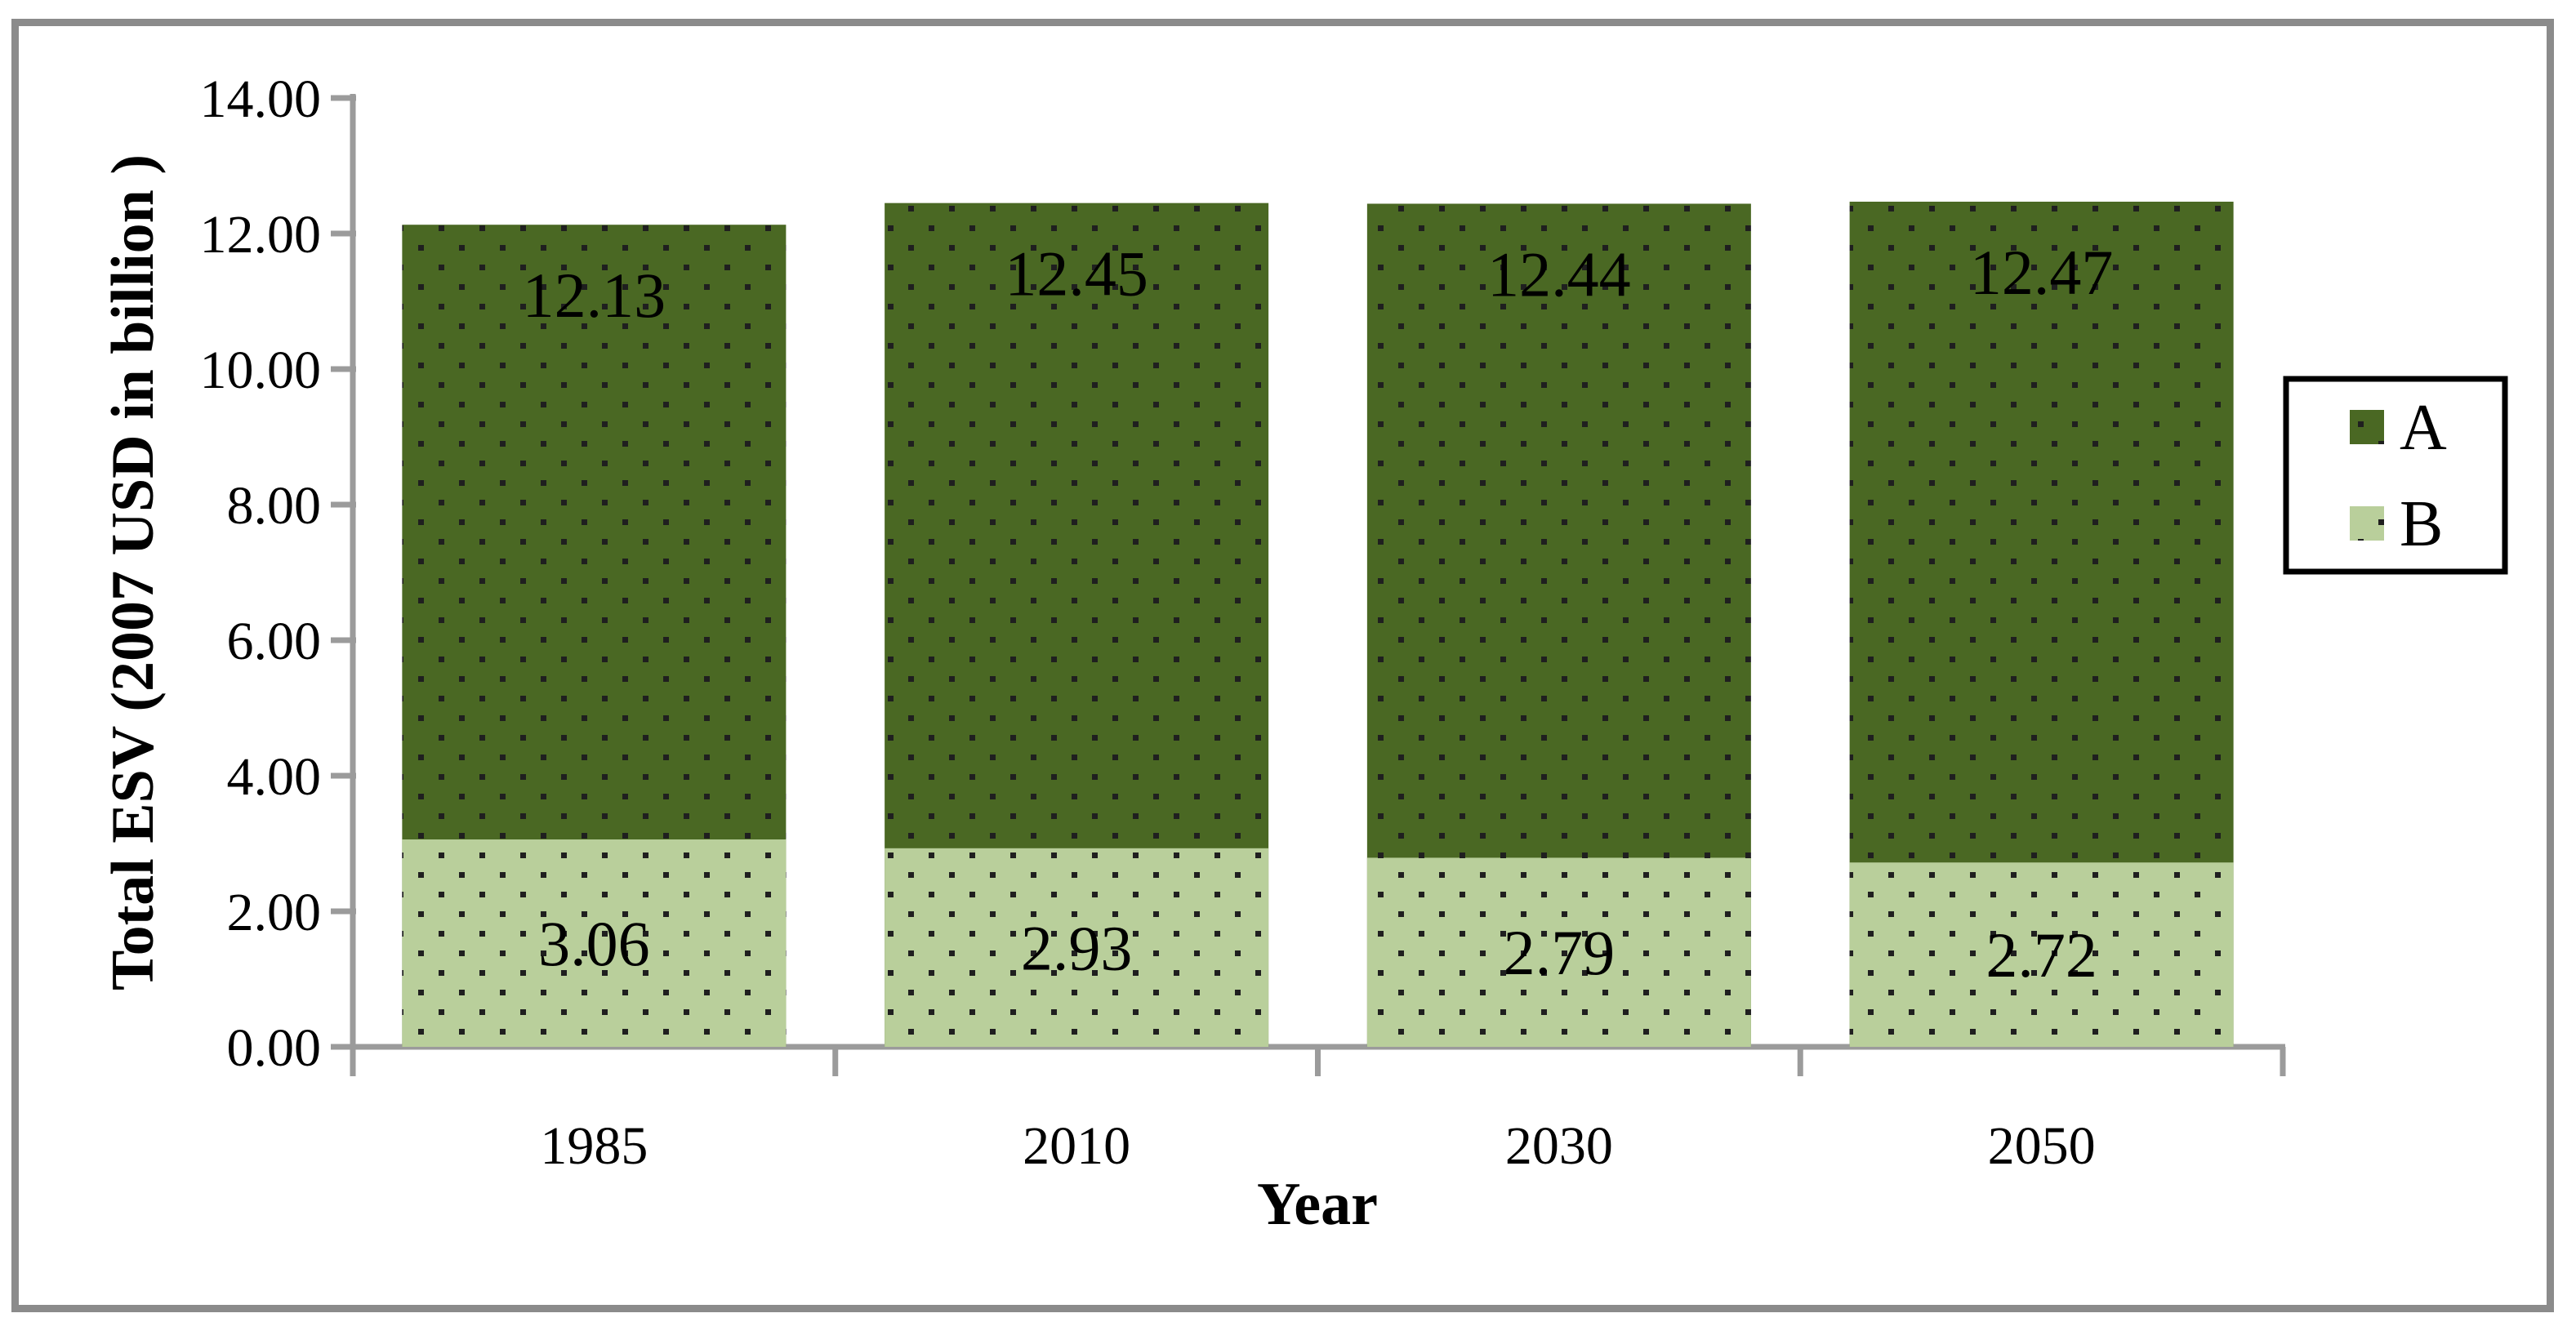  What do you see at coordinates (2042, 272) in the screenshot?
I see `data-label-a-2050: 12.47` at bounding box center [2042, 272].